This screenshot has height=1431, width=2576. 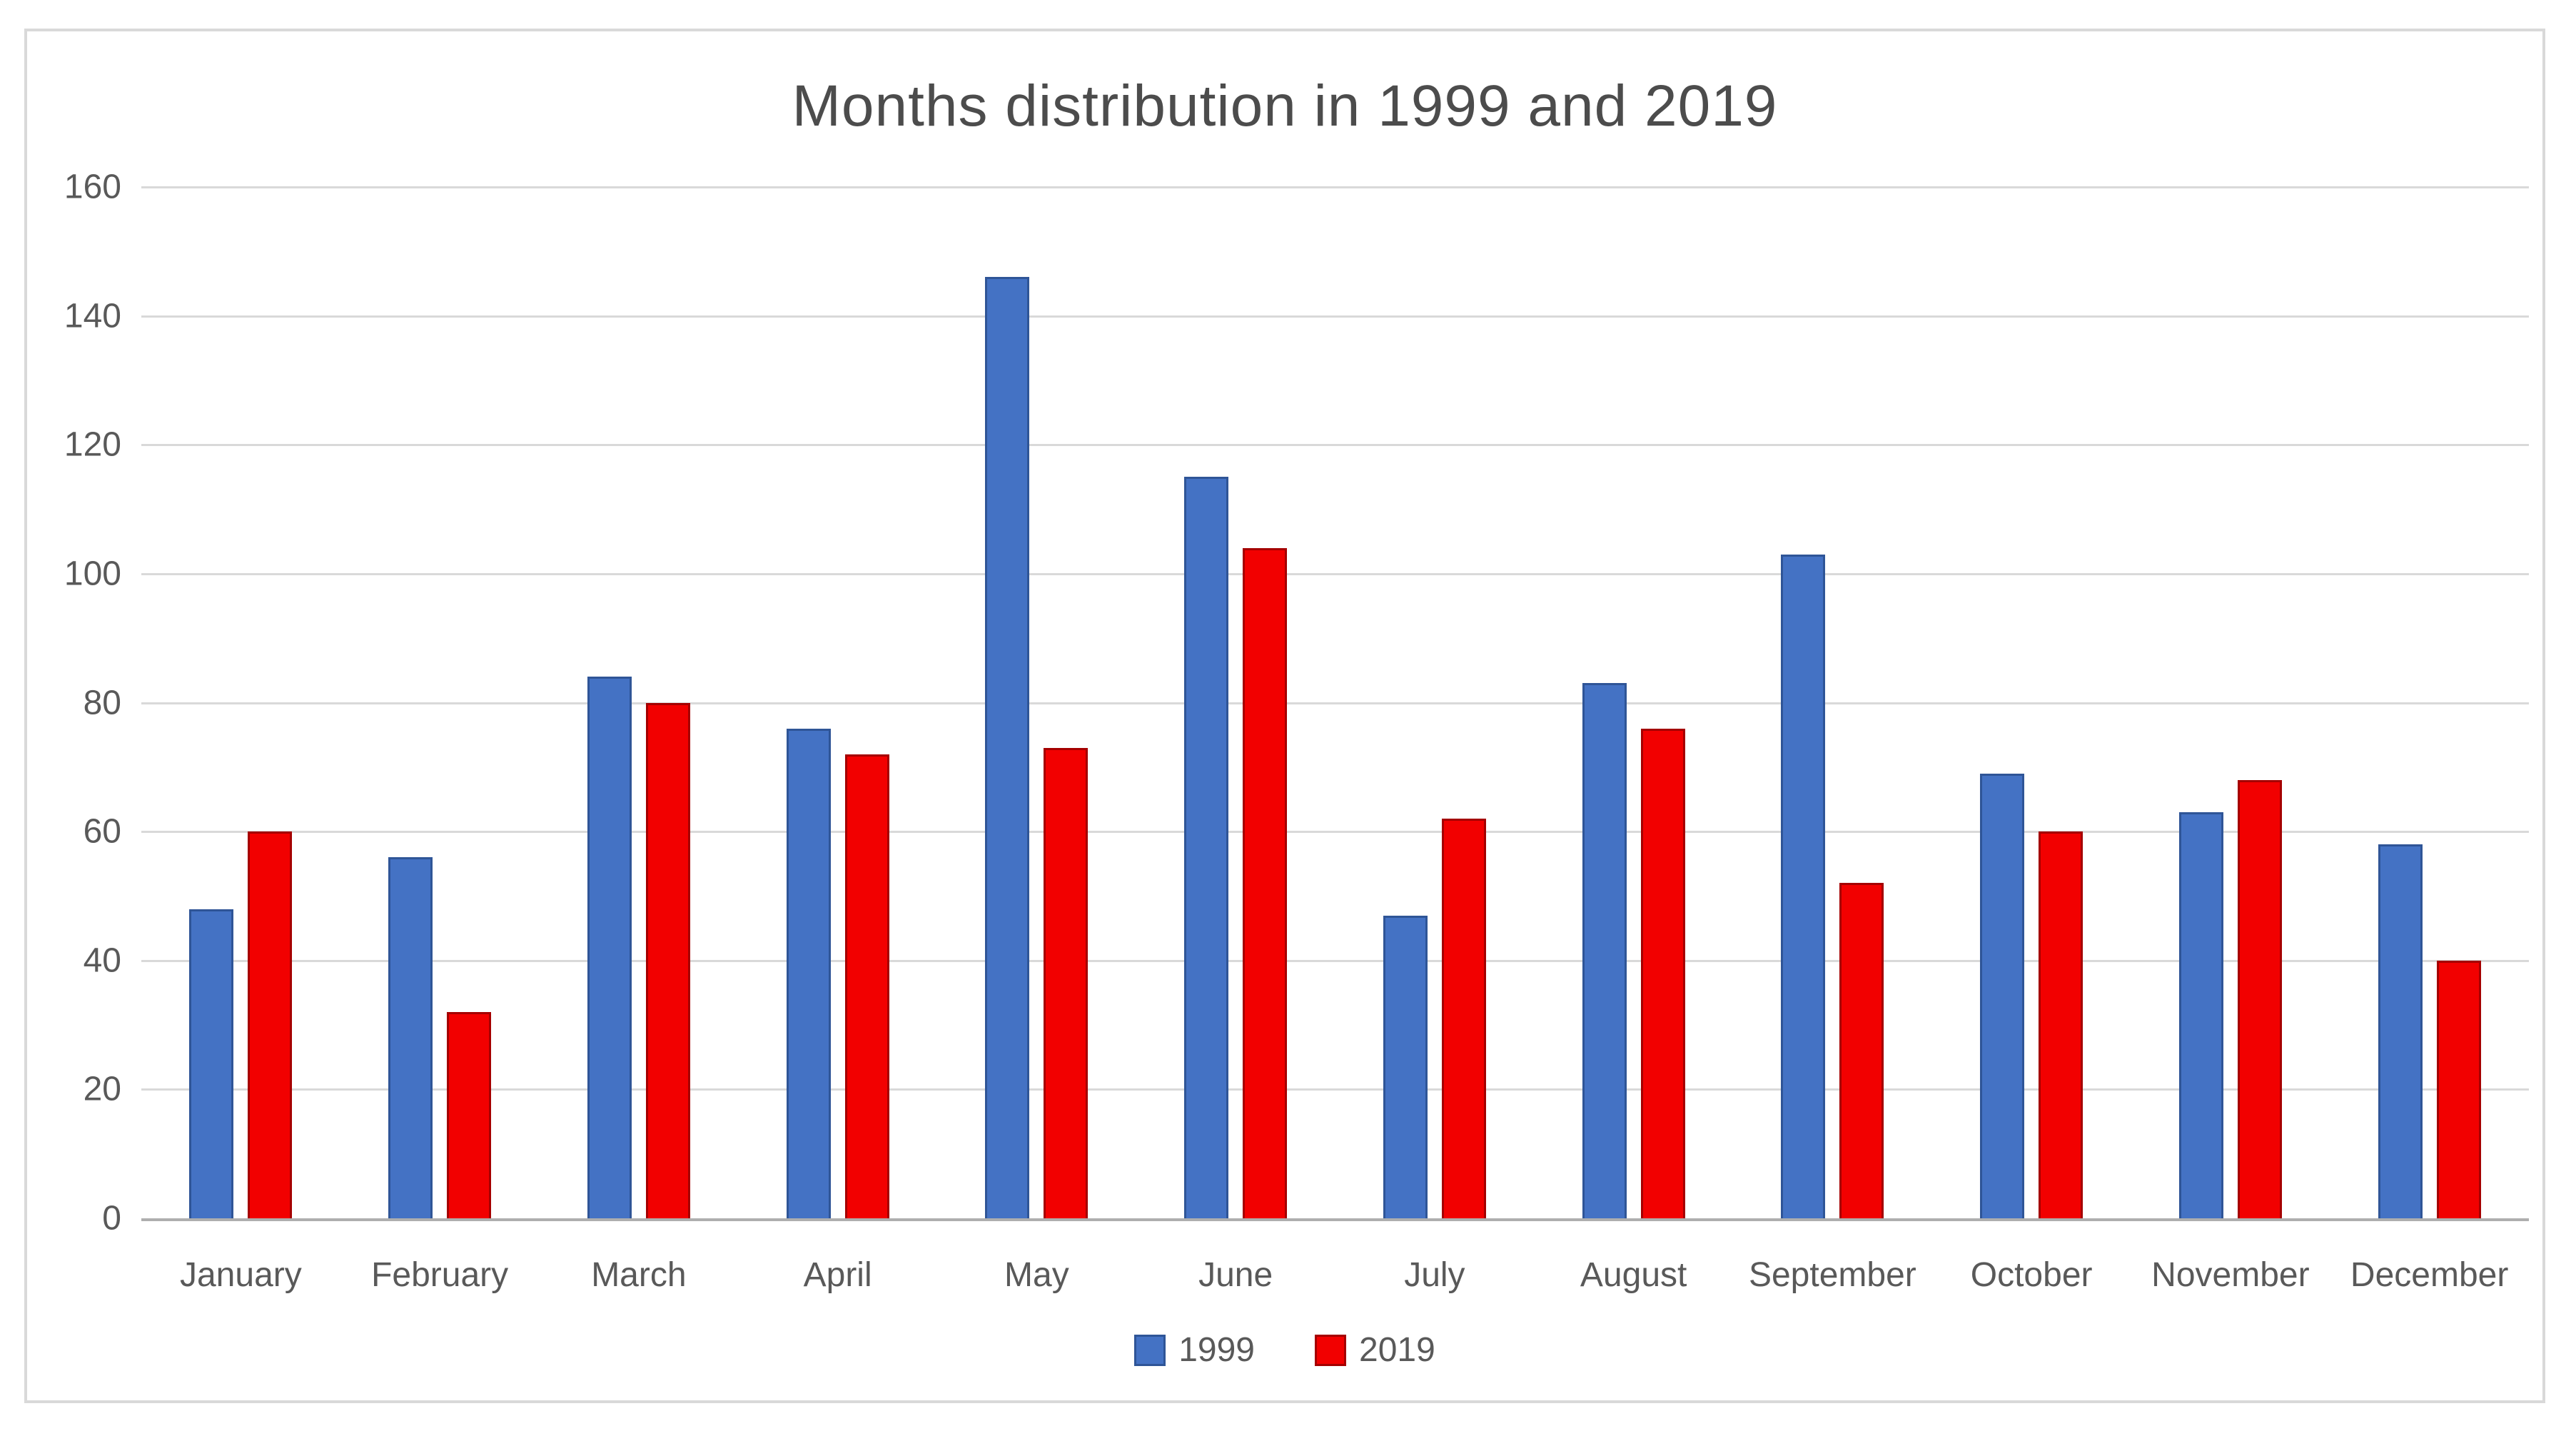 What do you see at coordinates (1285, 106) in the screenshot?
I see `chart-title: Months distribution in 1999 and 2019` at bounding box center [1285, 106].